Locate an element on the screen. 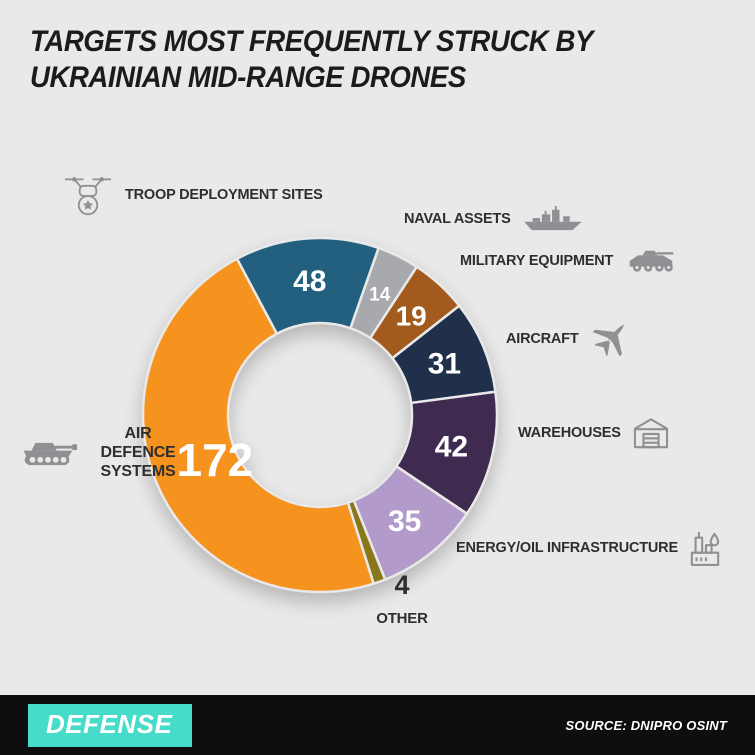 This screenshot has height=755, width=755. category-label: AIRCRAFT is located at coordinates (542, 339).